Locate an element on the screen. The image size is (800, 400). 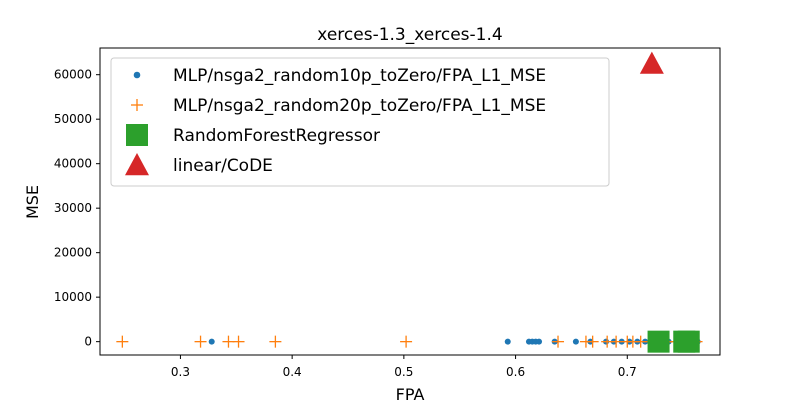
y-tick-label-2: 20000 is located at coordinates (73, 253).